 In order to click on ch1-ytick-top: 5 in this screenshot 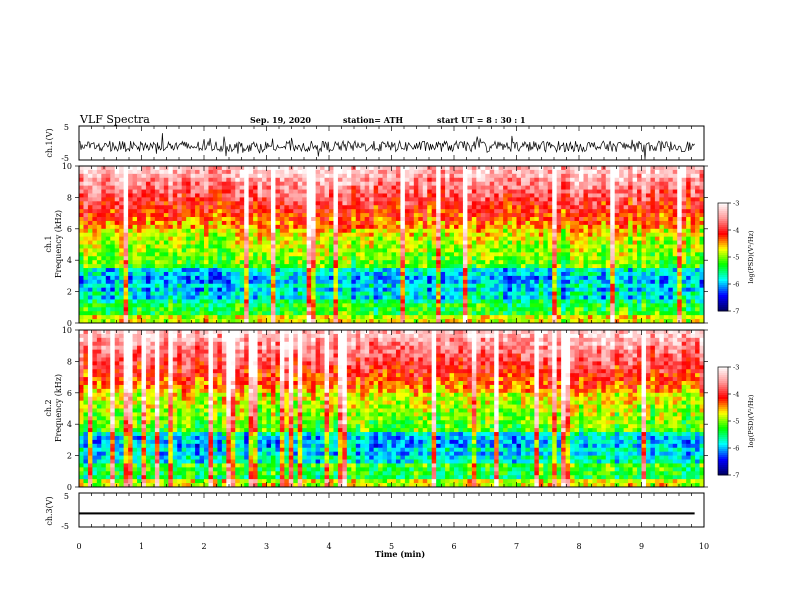, I will do `click(66, 127)`.